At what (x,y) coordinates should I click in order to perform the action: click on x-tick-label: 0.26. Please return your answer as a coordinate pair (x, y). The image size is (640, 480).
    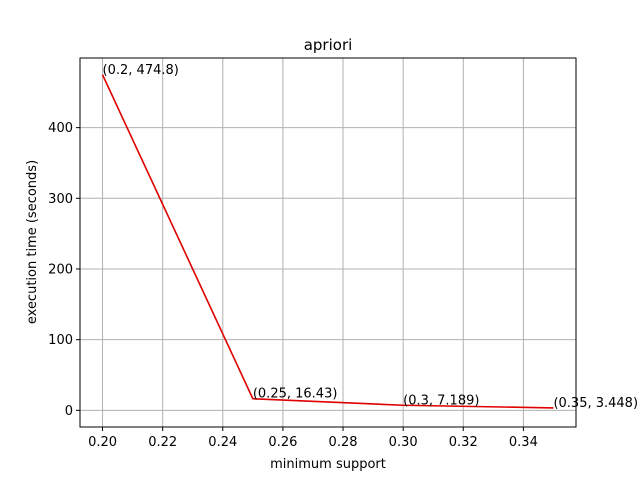
    Looking at the image, I should click on (282, 442).